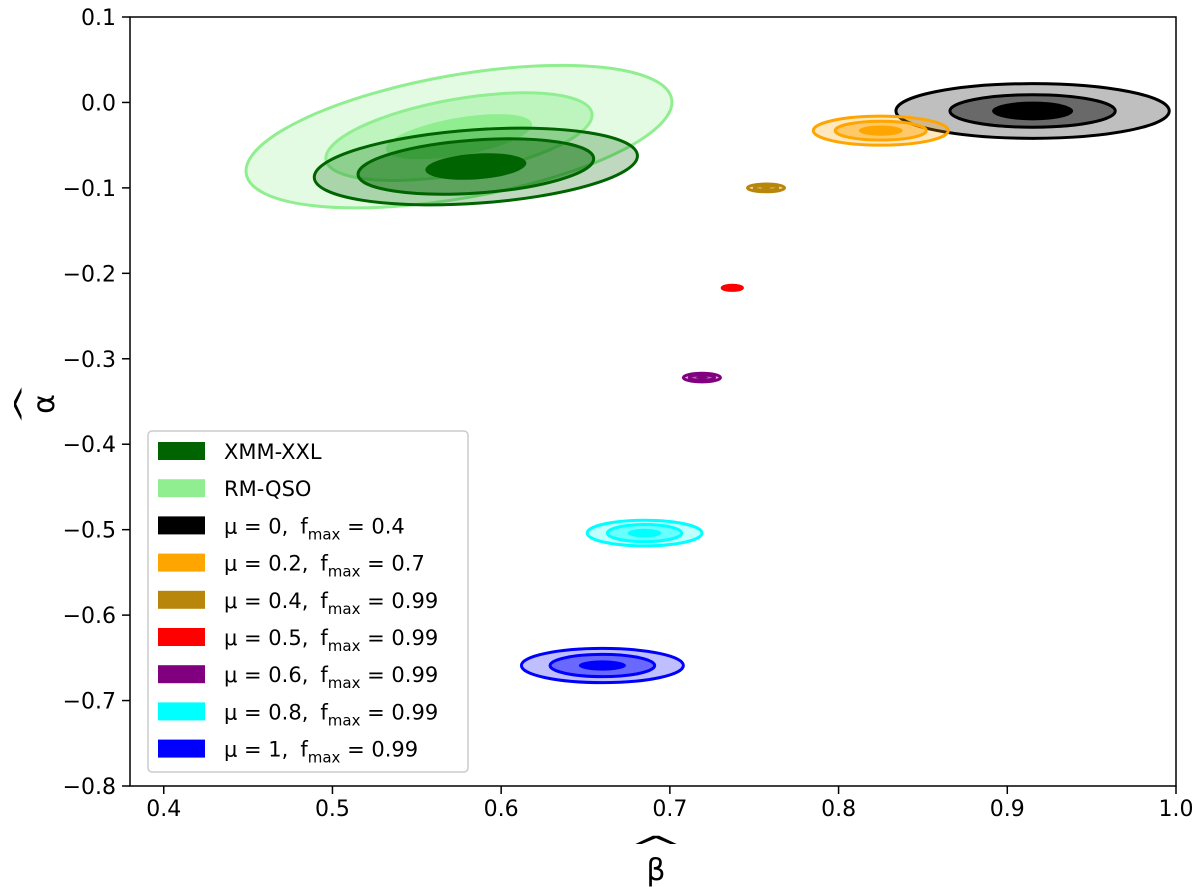  I want to click on x-axis-label: ^ β, so click(655, 858).